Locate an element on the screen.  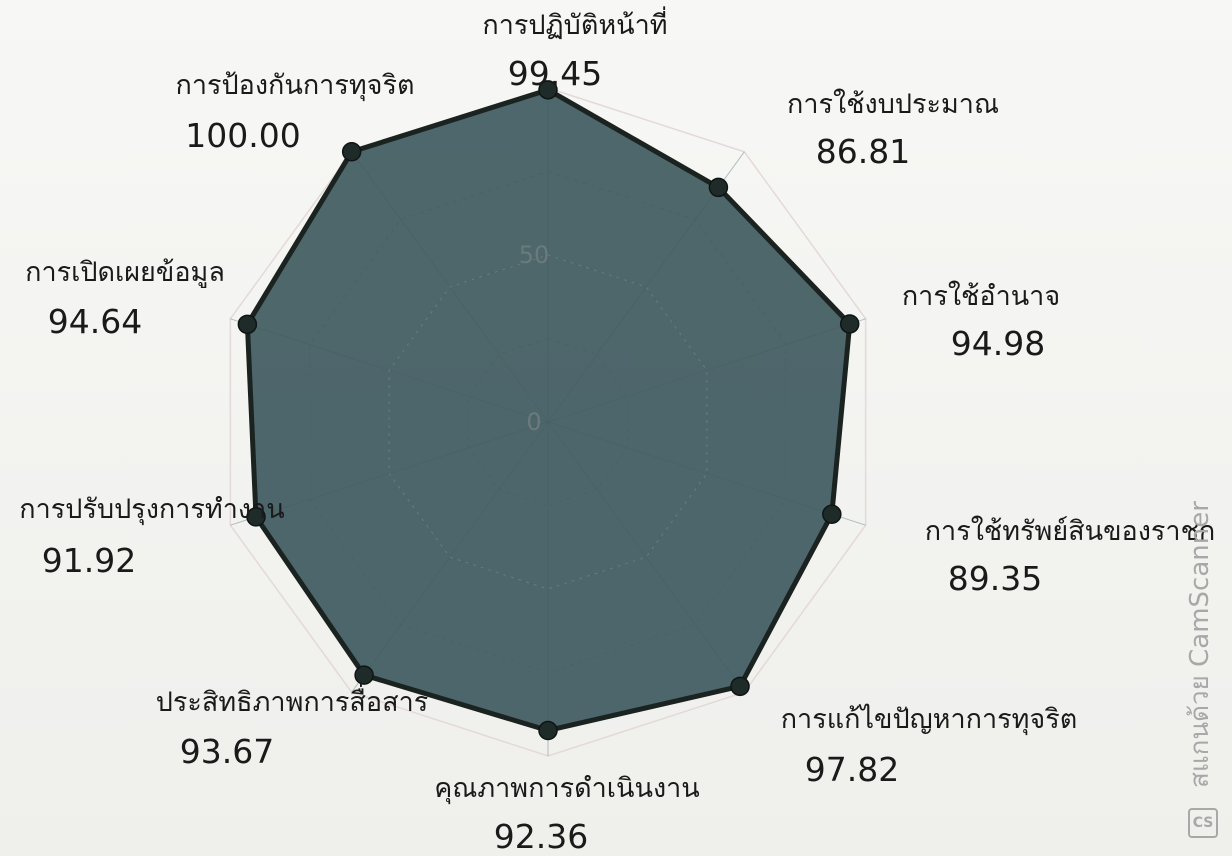
radial-ticks: 0 50 is located at coordinates (534, 338).